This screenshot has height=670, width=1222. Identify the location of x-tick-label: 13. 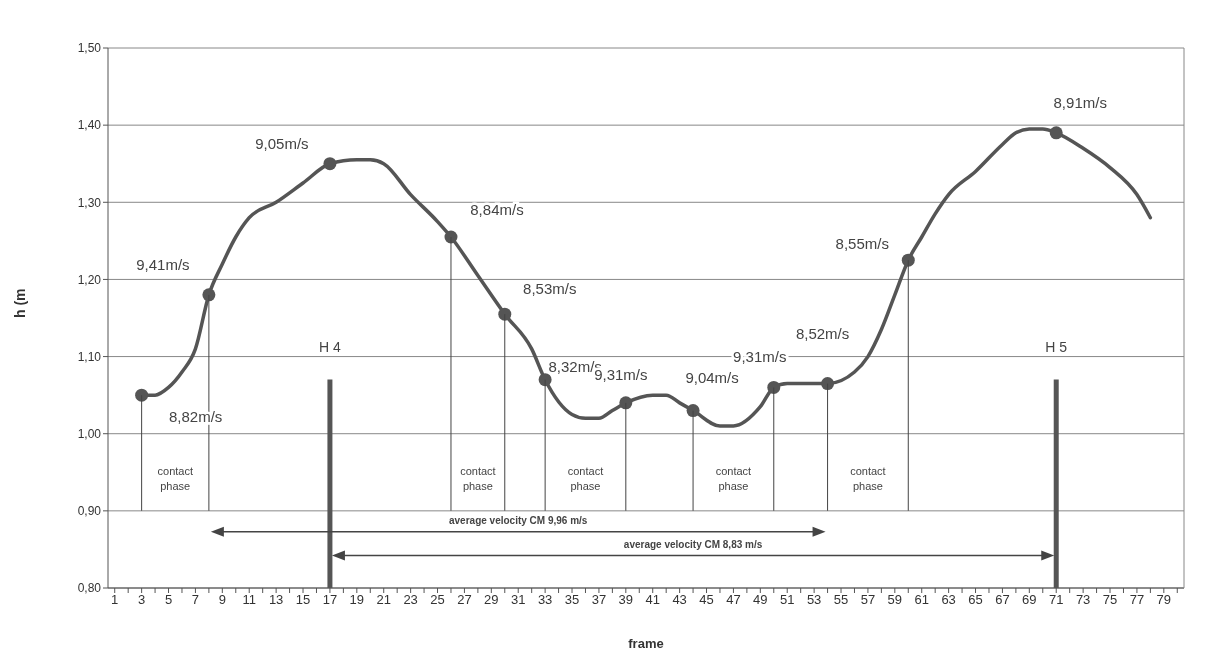
(276, 600).